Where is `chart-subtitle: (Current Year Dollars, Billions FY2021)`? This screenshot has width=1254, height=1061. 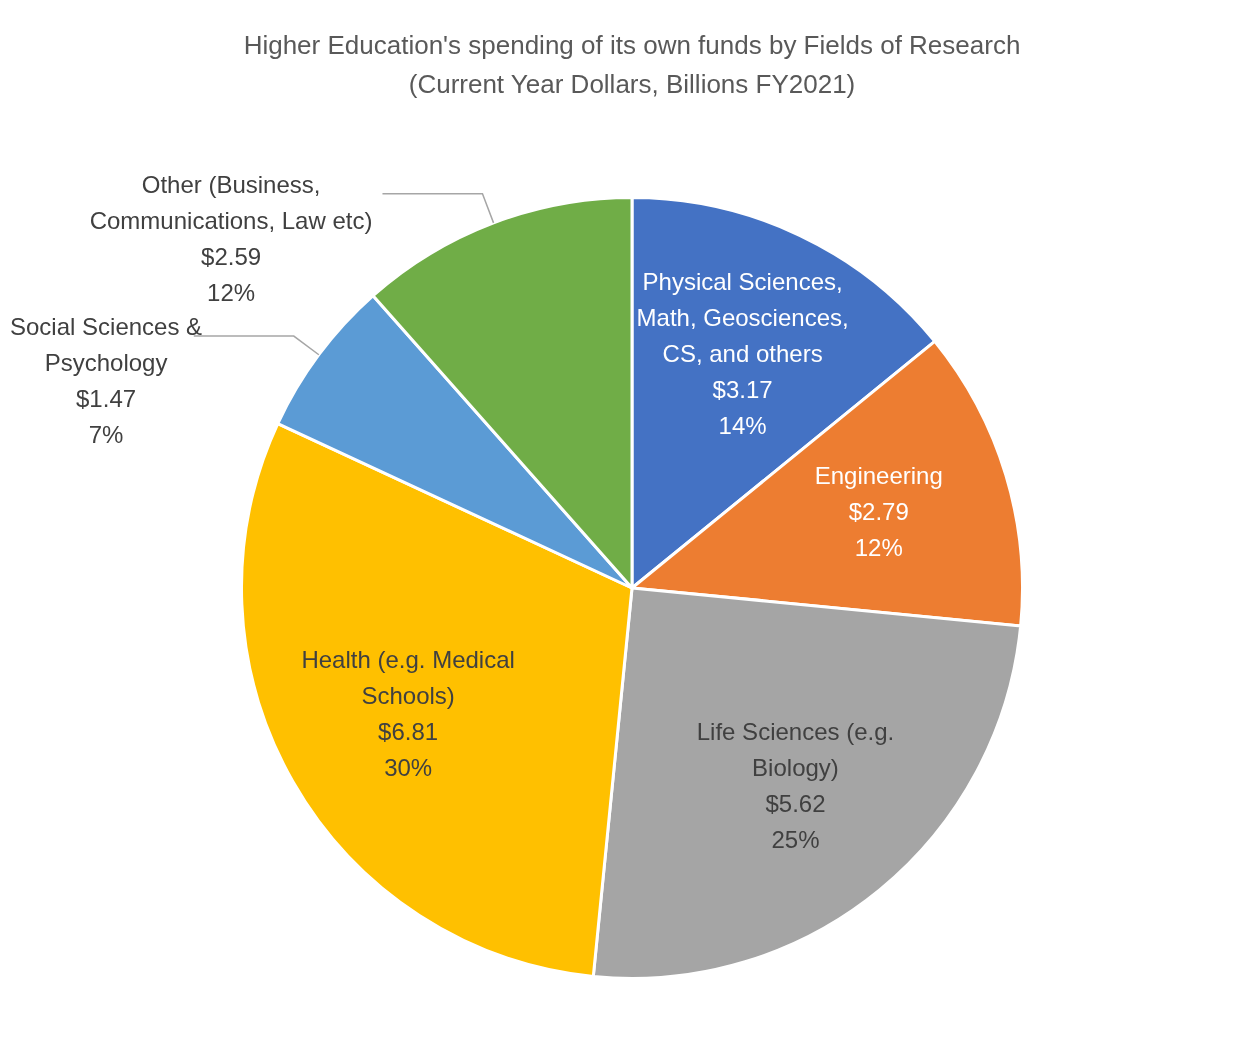 chart-subtitle: (Current Year Dollars, Billions FY2021) is located at coordinates (632, 84).